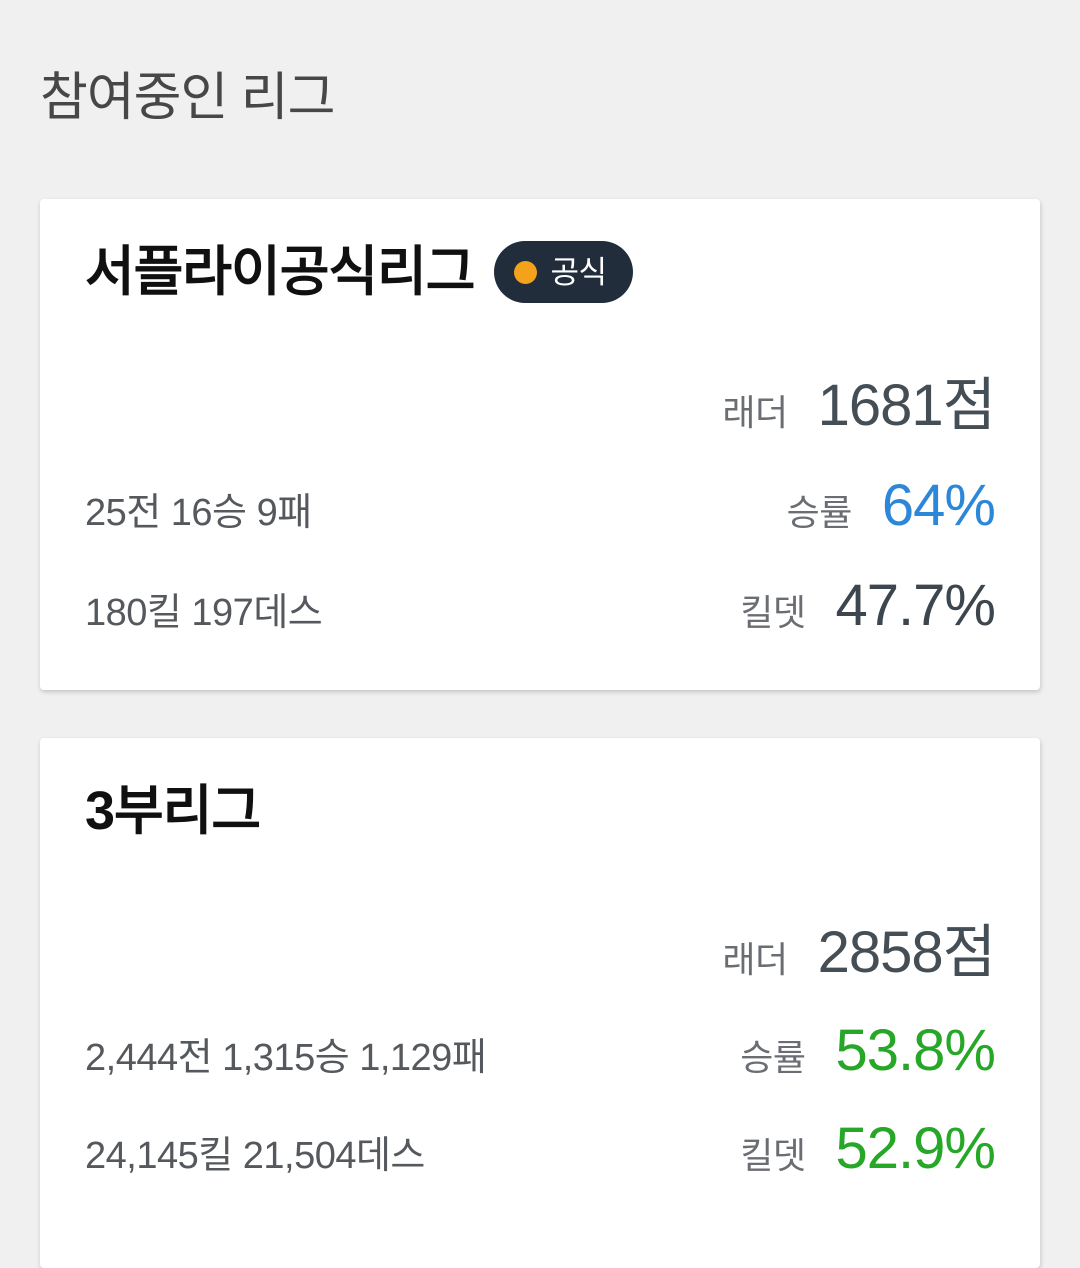  What do you see at coordinates (938, 506) in the screenshot?
I see `winrate-value: 64%` at bounding box center [938, 506].